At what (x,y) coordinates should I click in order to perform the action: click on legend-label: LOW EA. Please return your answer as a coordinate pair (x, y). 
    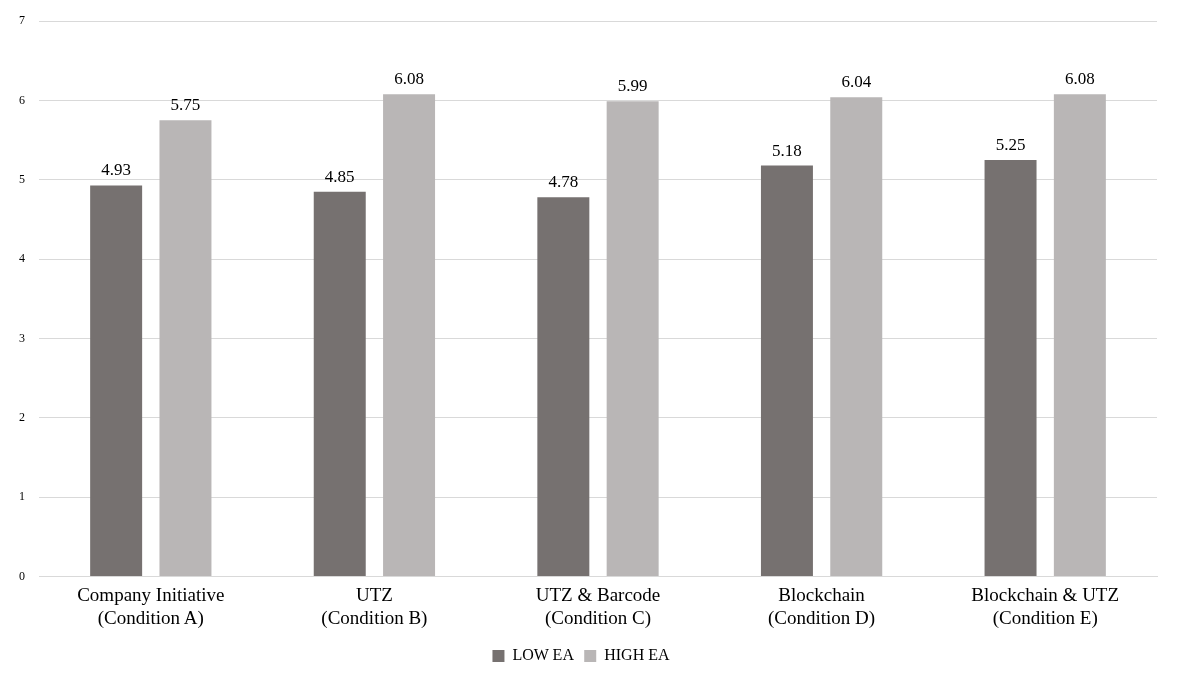
    Looking at the image, I should click on (543, 655).